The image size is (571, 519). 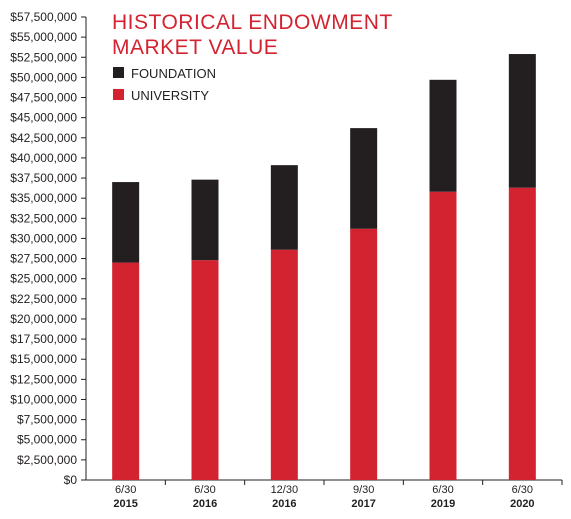 I want to click on legend-label-foundation: FOUNDATION, so click(x=173, y=73).